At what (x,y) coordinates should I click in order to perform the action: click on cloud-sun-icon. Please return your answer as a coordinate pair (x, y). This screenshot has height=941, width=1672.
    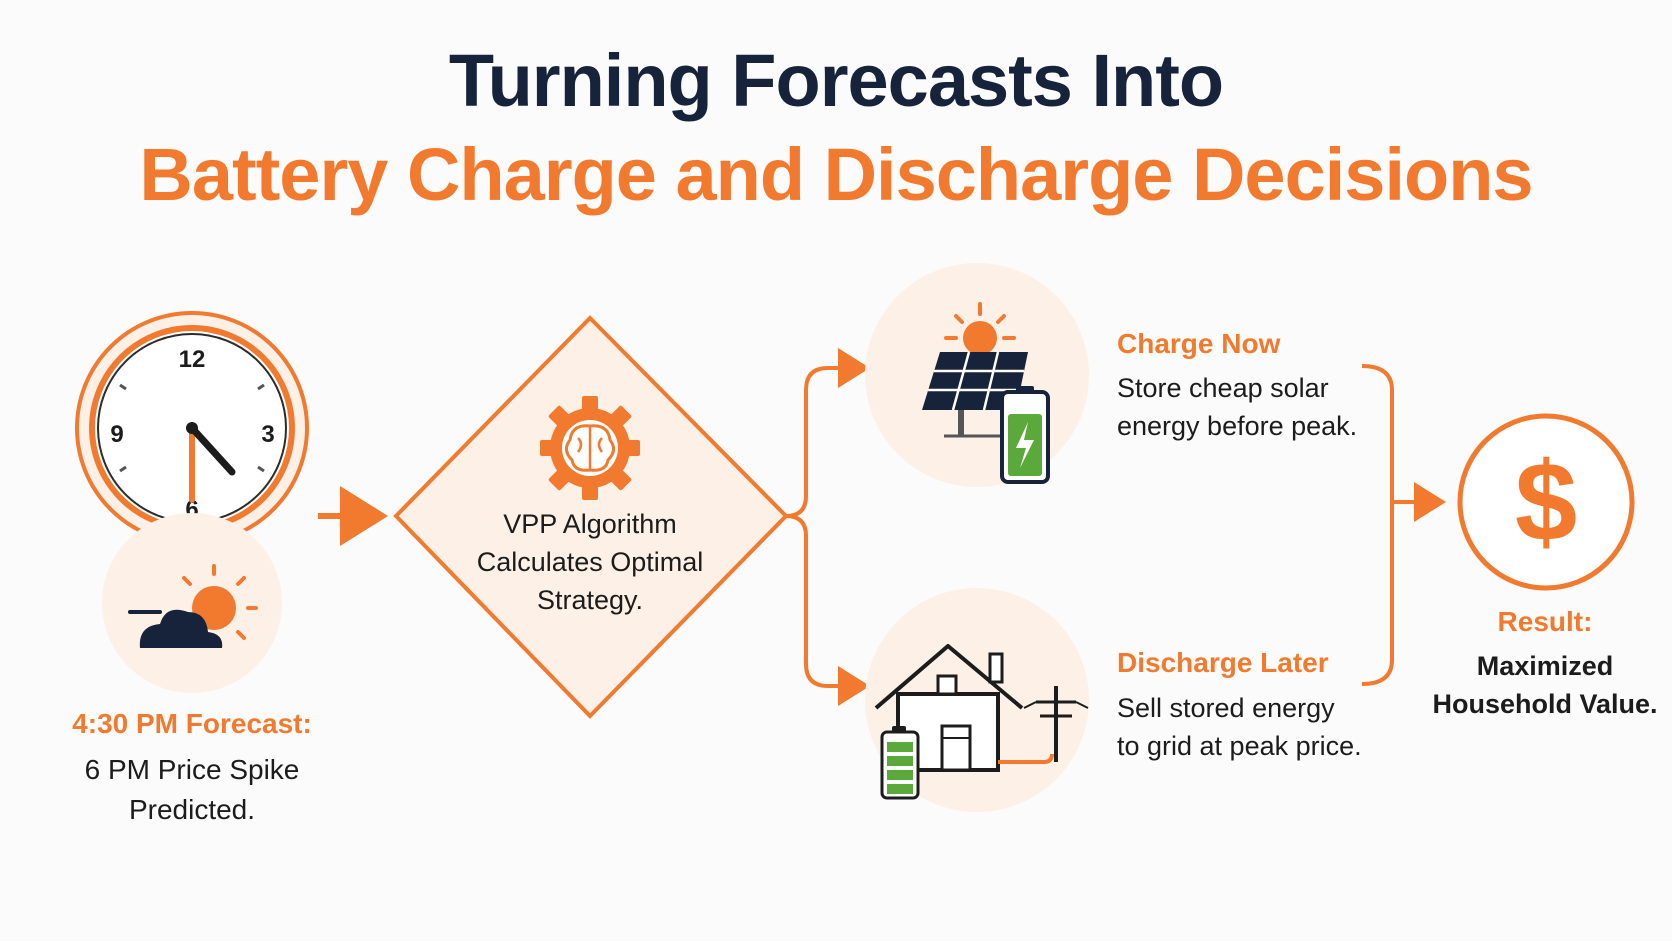
    Looking at the image, I should click on (192, 603).